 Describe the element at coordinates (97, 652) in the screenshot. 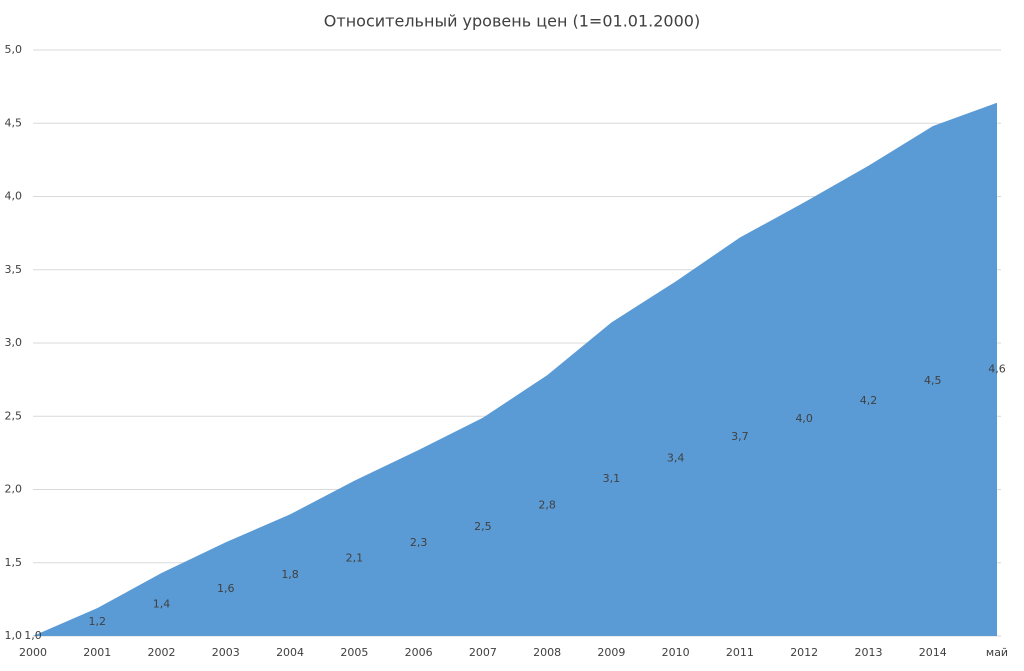

I see `x-tick-label: 2001` at that location.